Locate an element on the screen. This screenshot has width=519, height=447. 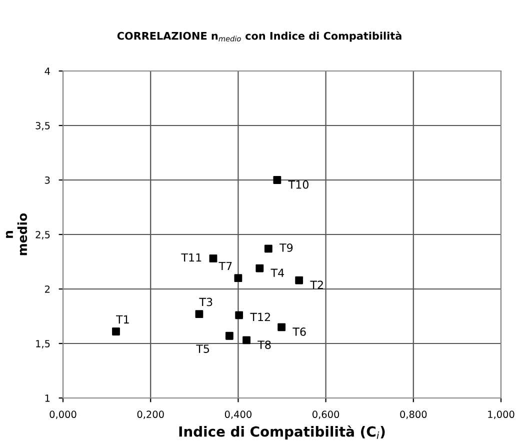
y-tick-label: 3 is located at coordinates (47, 180).